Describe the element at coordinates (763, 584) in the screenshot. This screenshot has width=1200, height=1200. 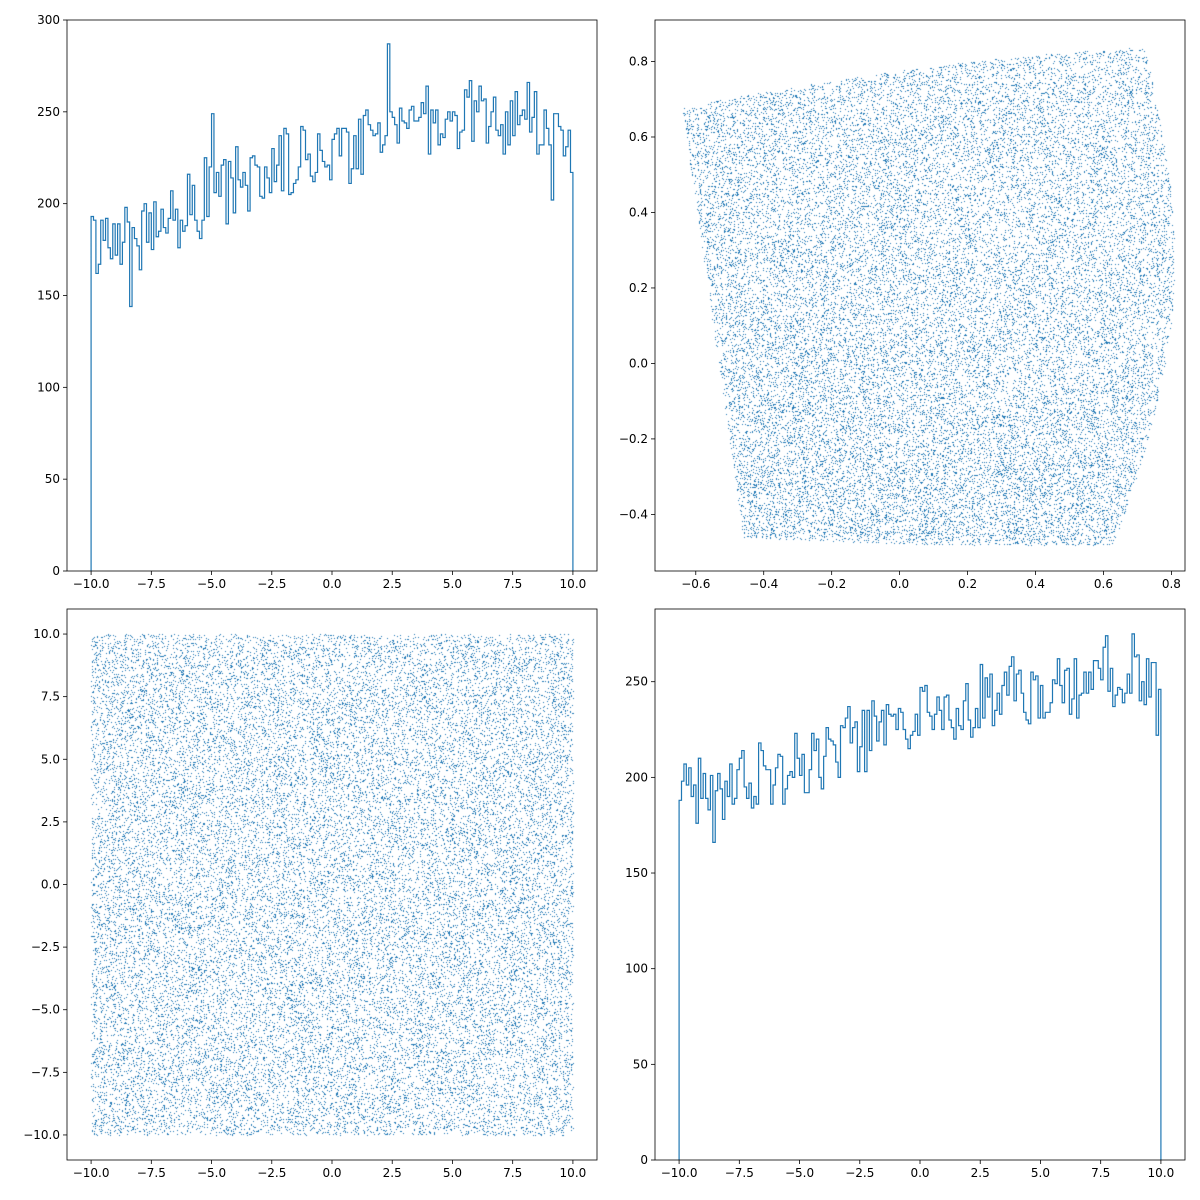
I see `x-tick-label: −0.4` at that location.